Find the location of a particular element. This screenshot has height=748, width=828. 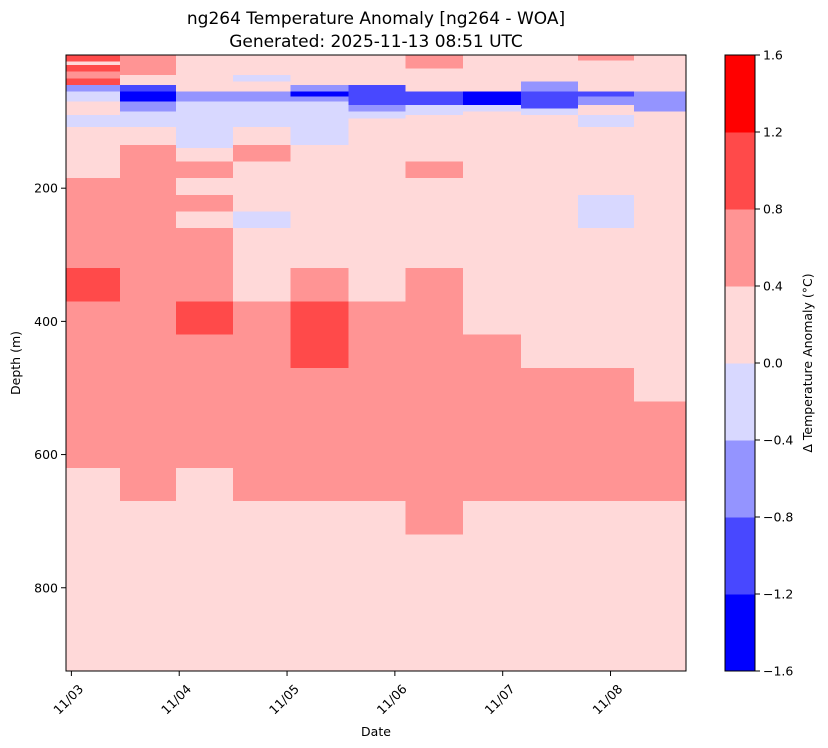

colorbar-tick-label: 1.6 is located at coordinates (773, 55).